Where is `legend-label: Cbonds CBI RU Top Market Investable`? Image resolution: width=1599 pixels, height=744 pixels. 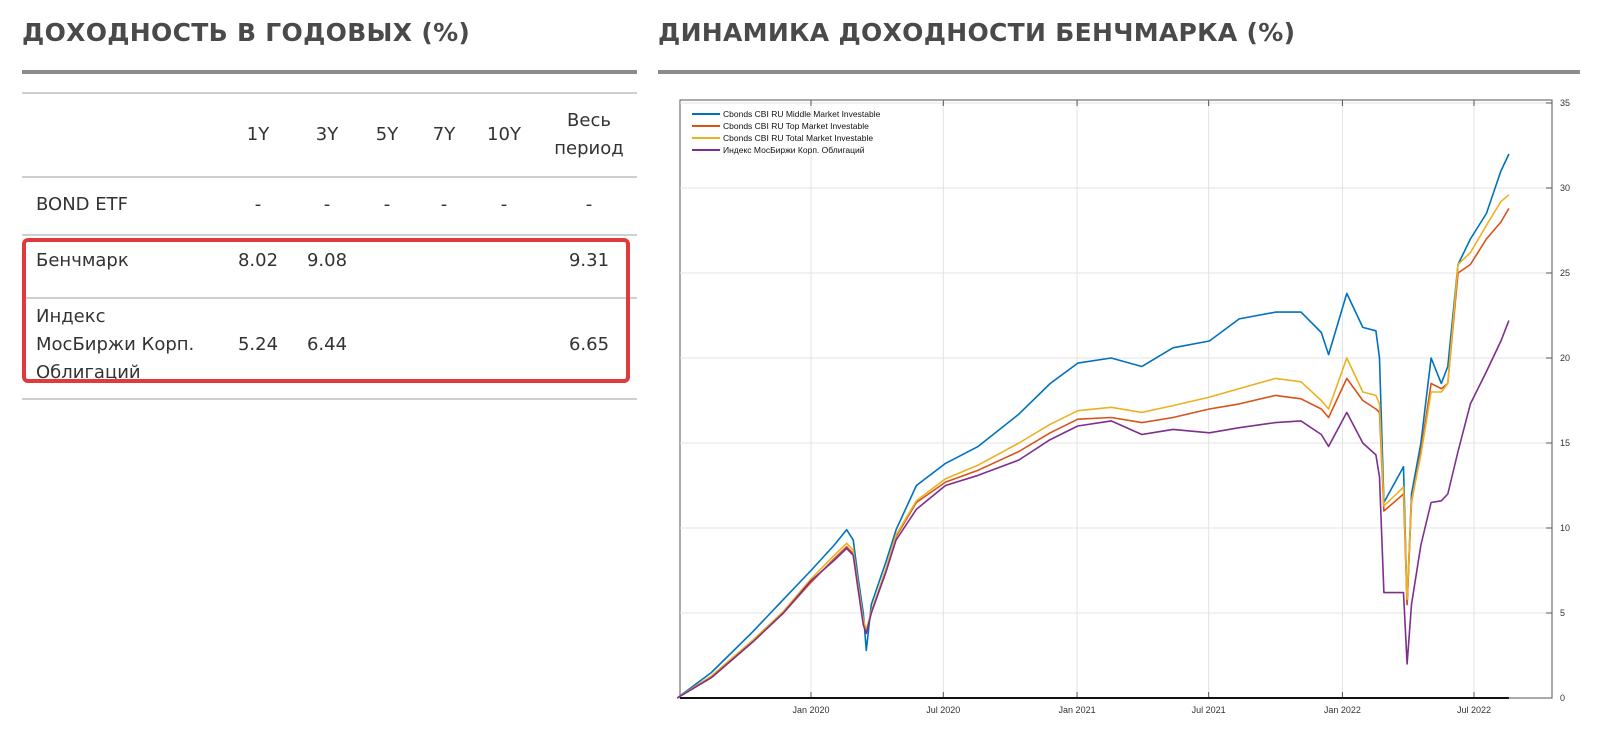
legend-label: Cbonds CBI RU Top Market Investable is located at coordinates (796, 126).